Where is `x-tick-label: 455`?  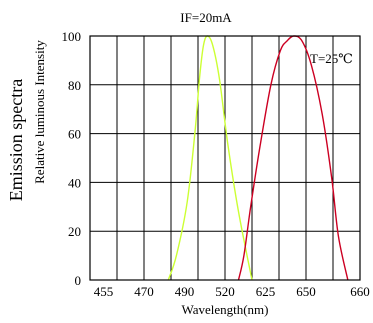
x-tick-label: 455 is located at coordinates (104, 291).